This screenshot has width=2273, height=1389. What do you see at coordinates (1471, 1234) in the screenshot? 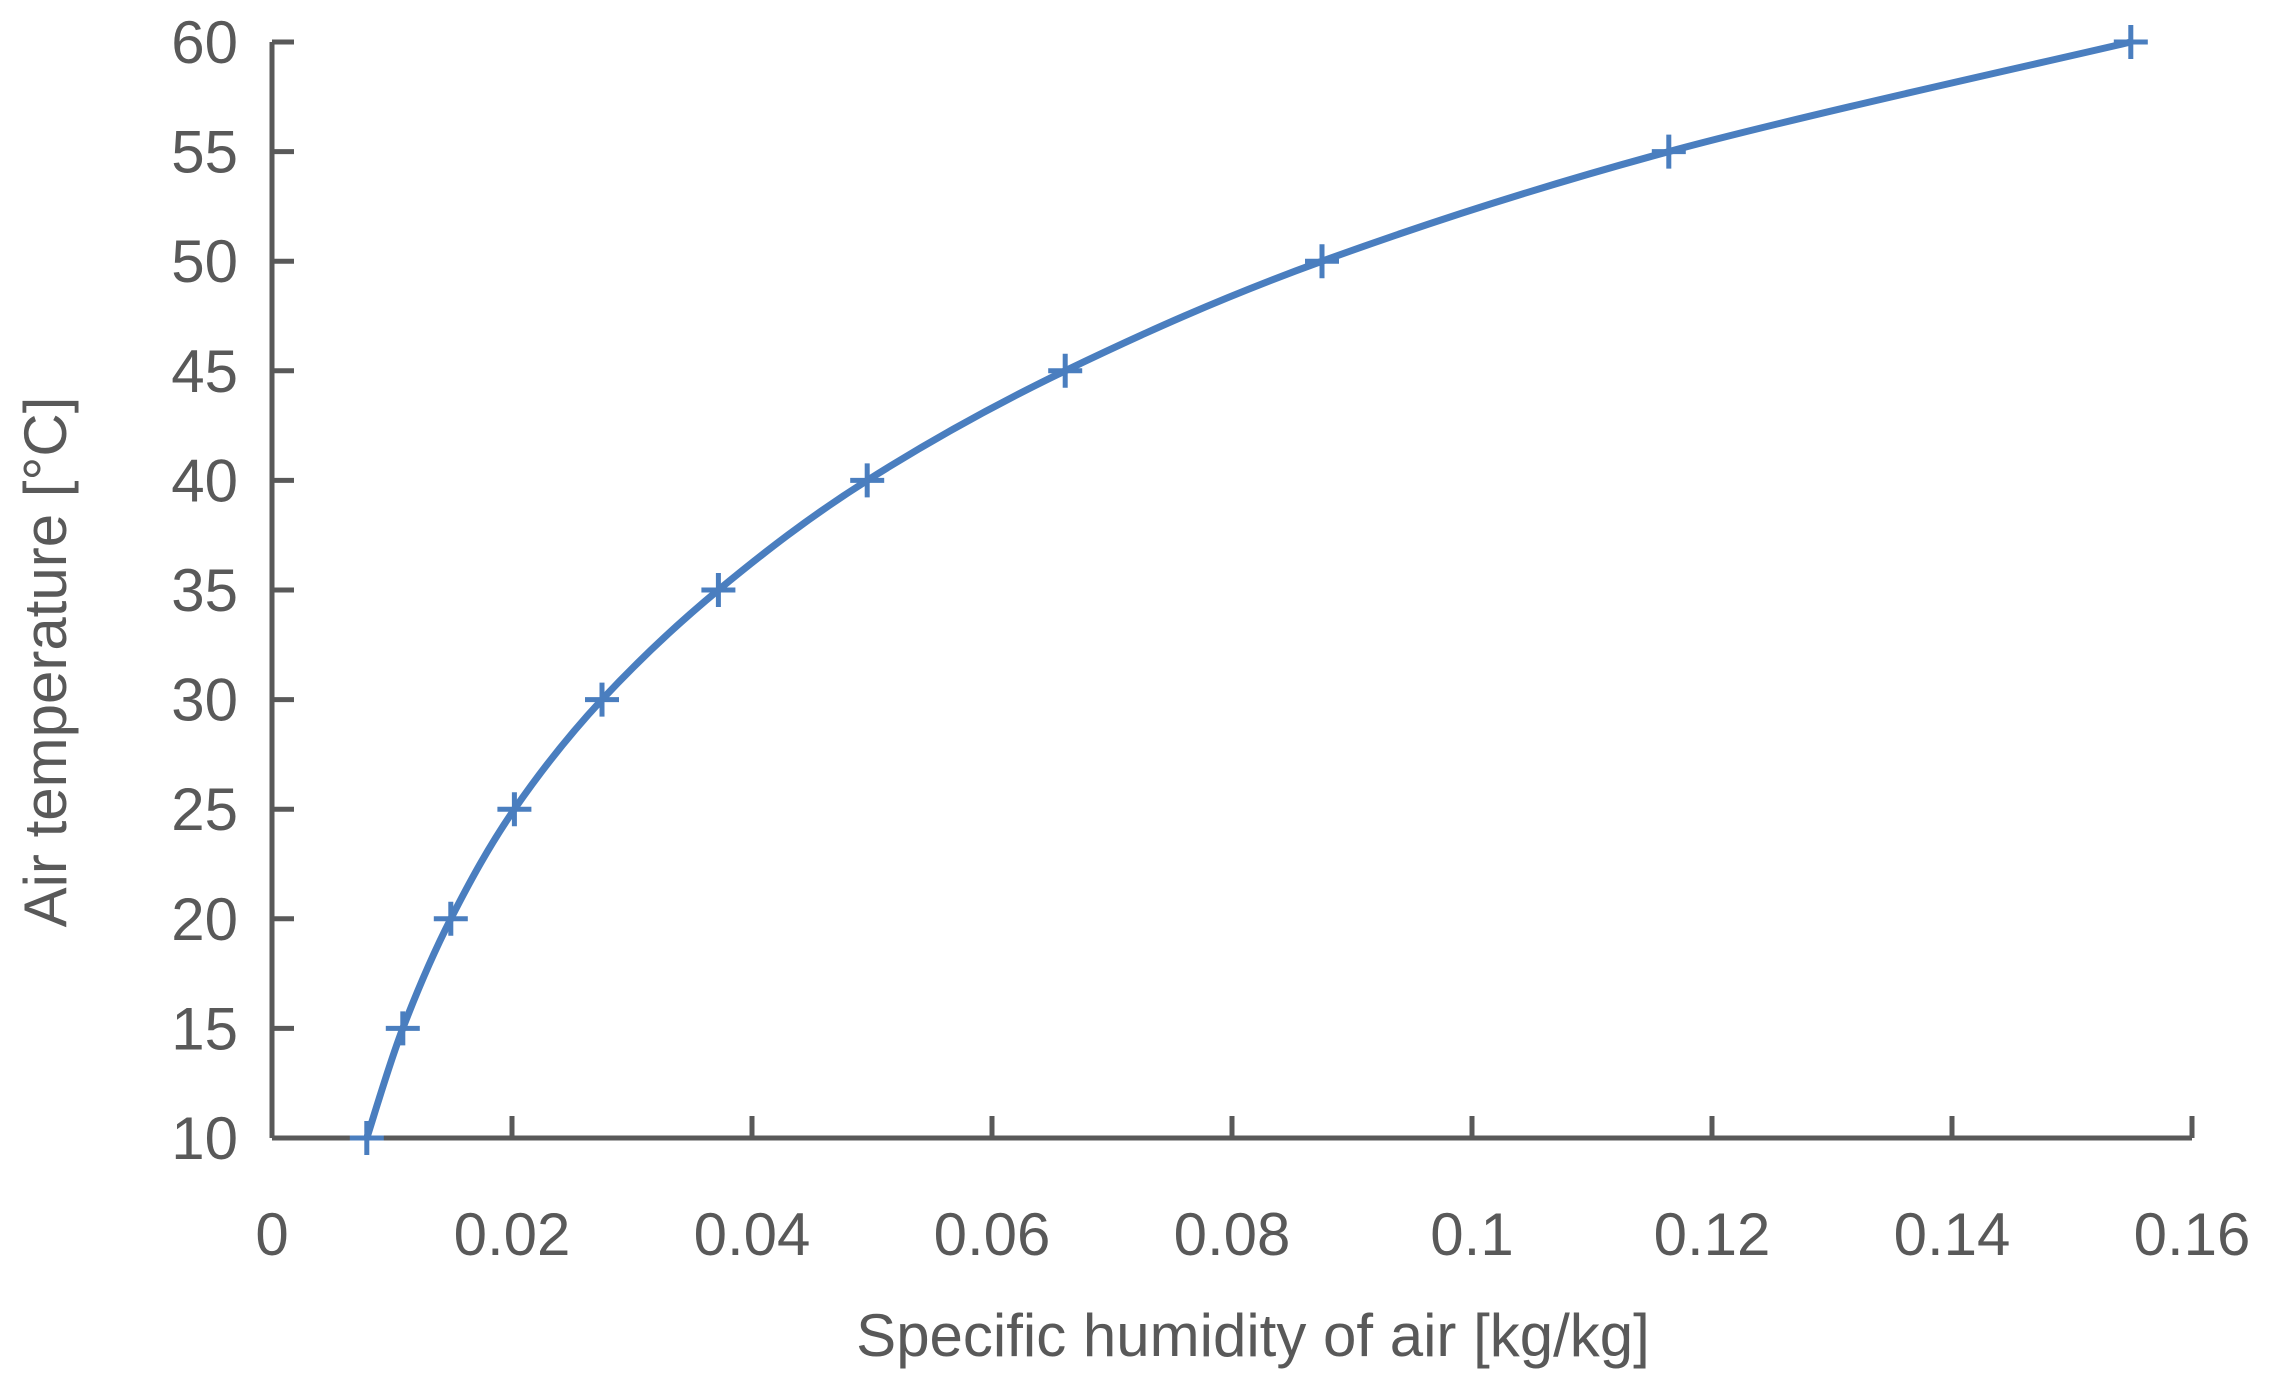
I see `x-tick-label: 0.1` at bounding box center [1471, 1234].